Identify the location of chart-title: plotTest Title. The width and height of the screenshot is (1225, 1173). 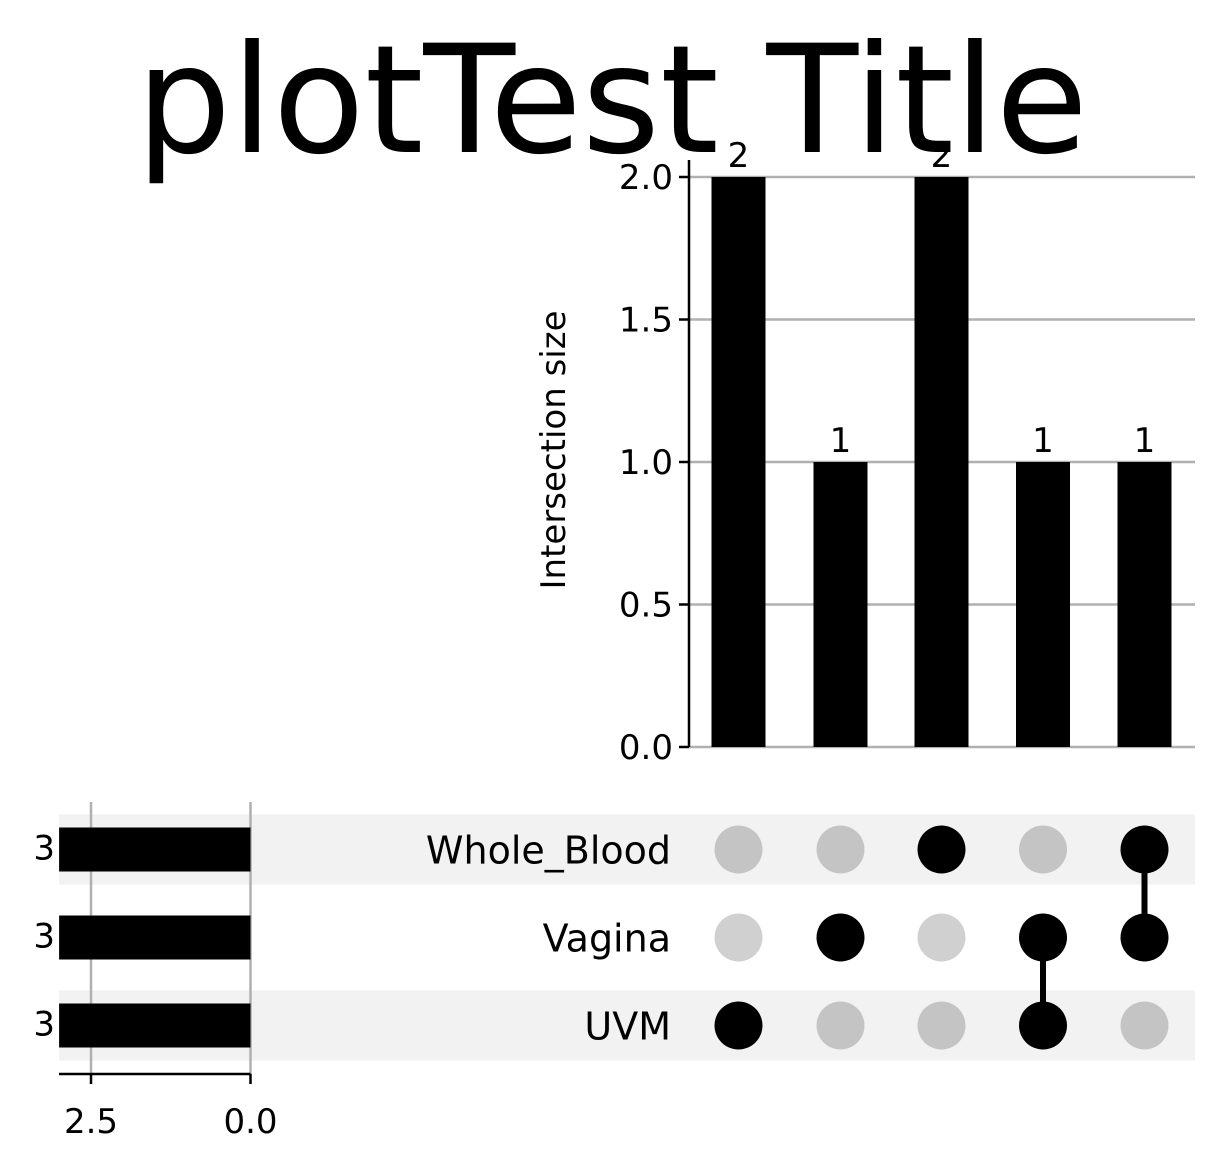
(612, 101).